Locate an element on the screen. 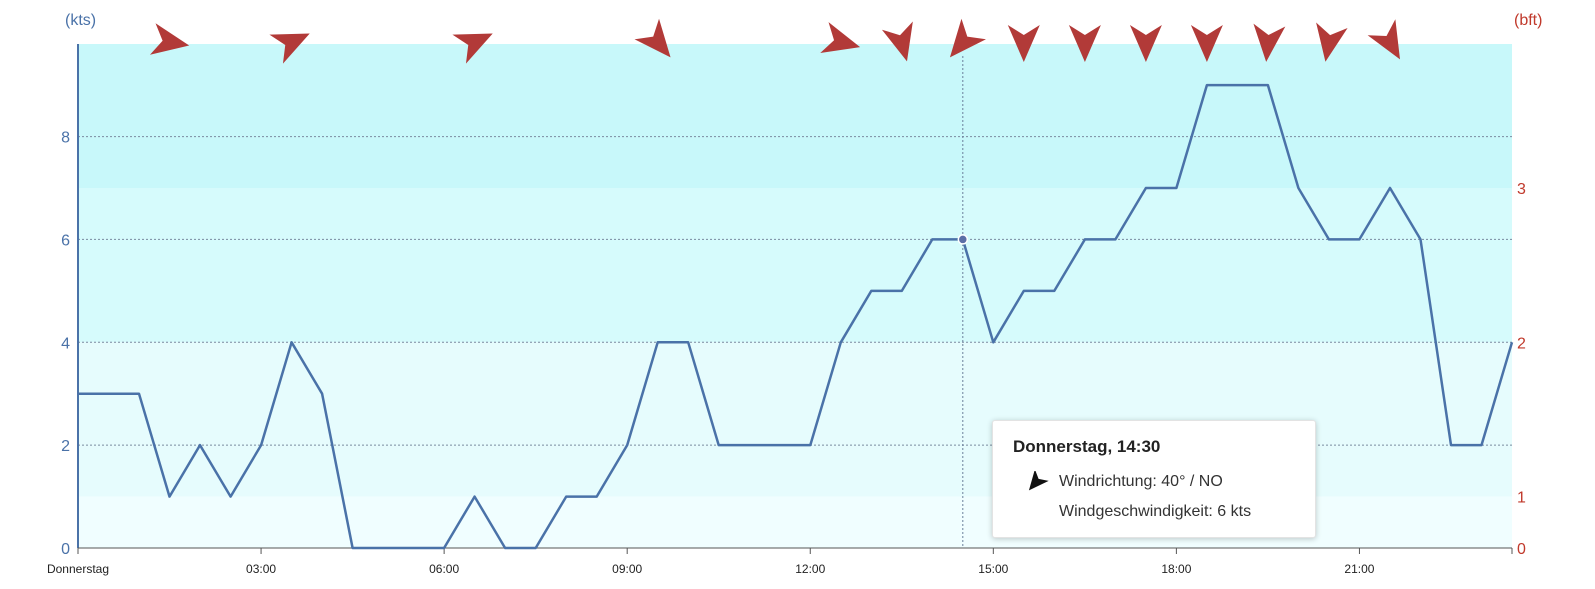  right-tick-label: 0 is located at coordinates (1521, 549).